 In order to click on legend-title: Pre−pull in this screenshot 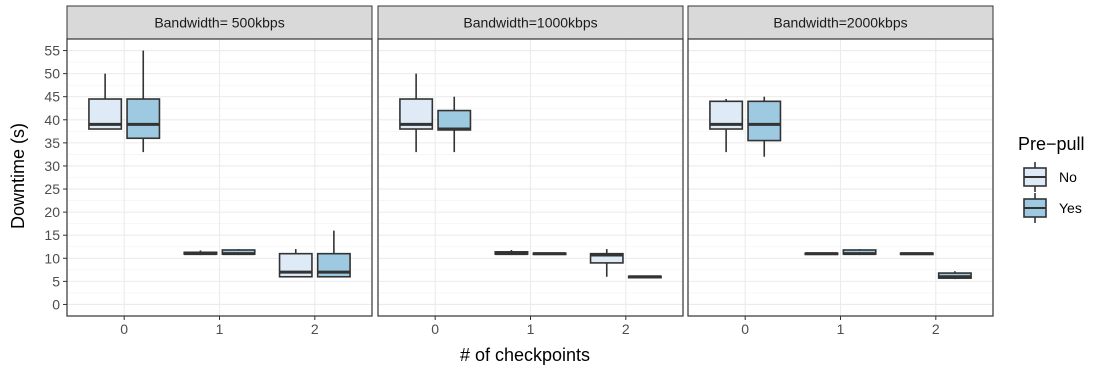, I will do `click(1051, 144)`.